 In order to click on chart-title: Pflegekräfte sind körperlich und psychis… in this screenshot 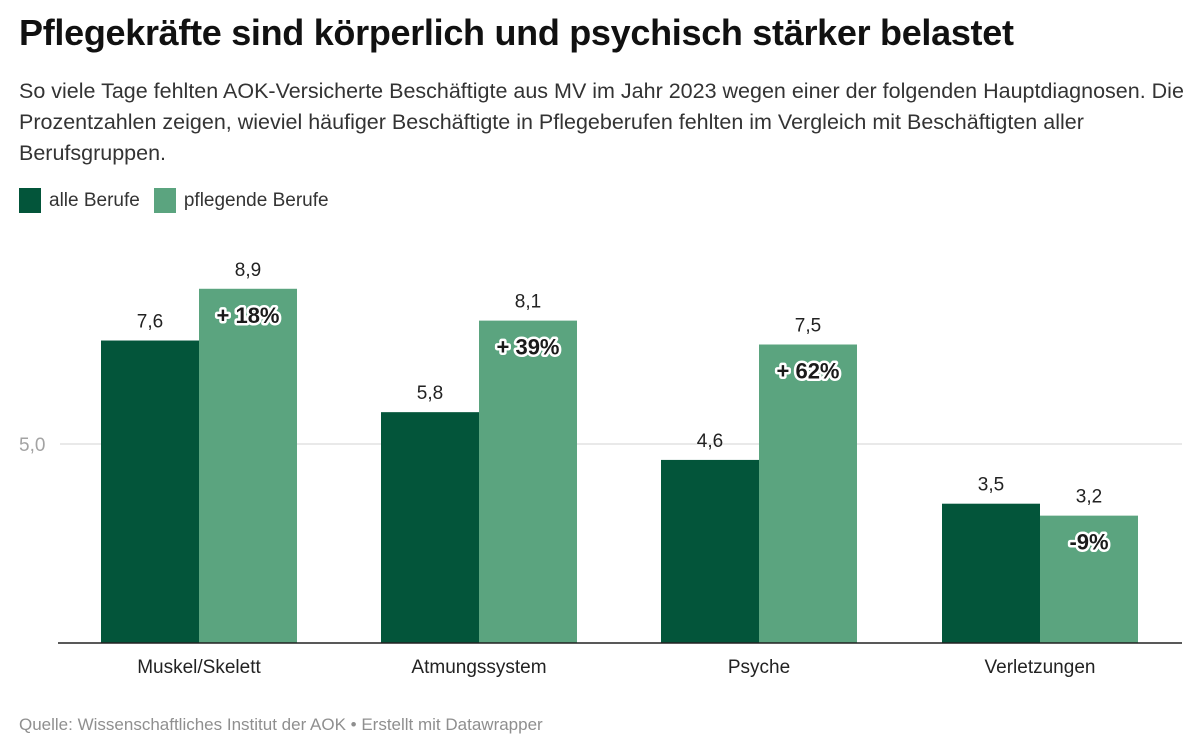, I will do `click(516, 32)`.